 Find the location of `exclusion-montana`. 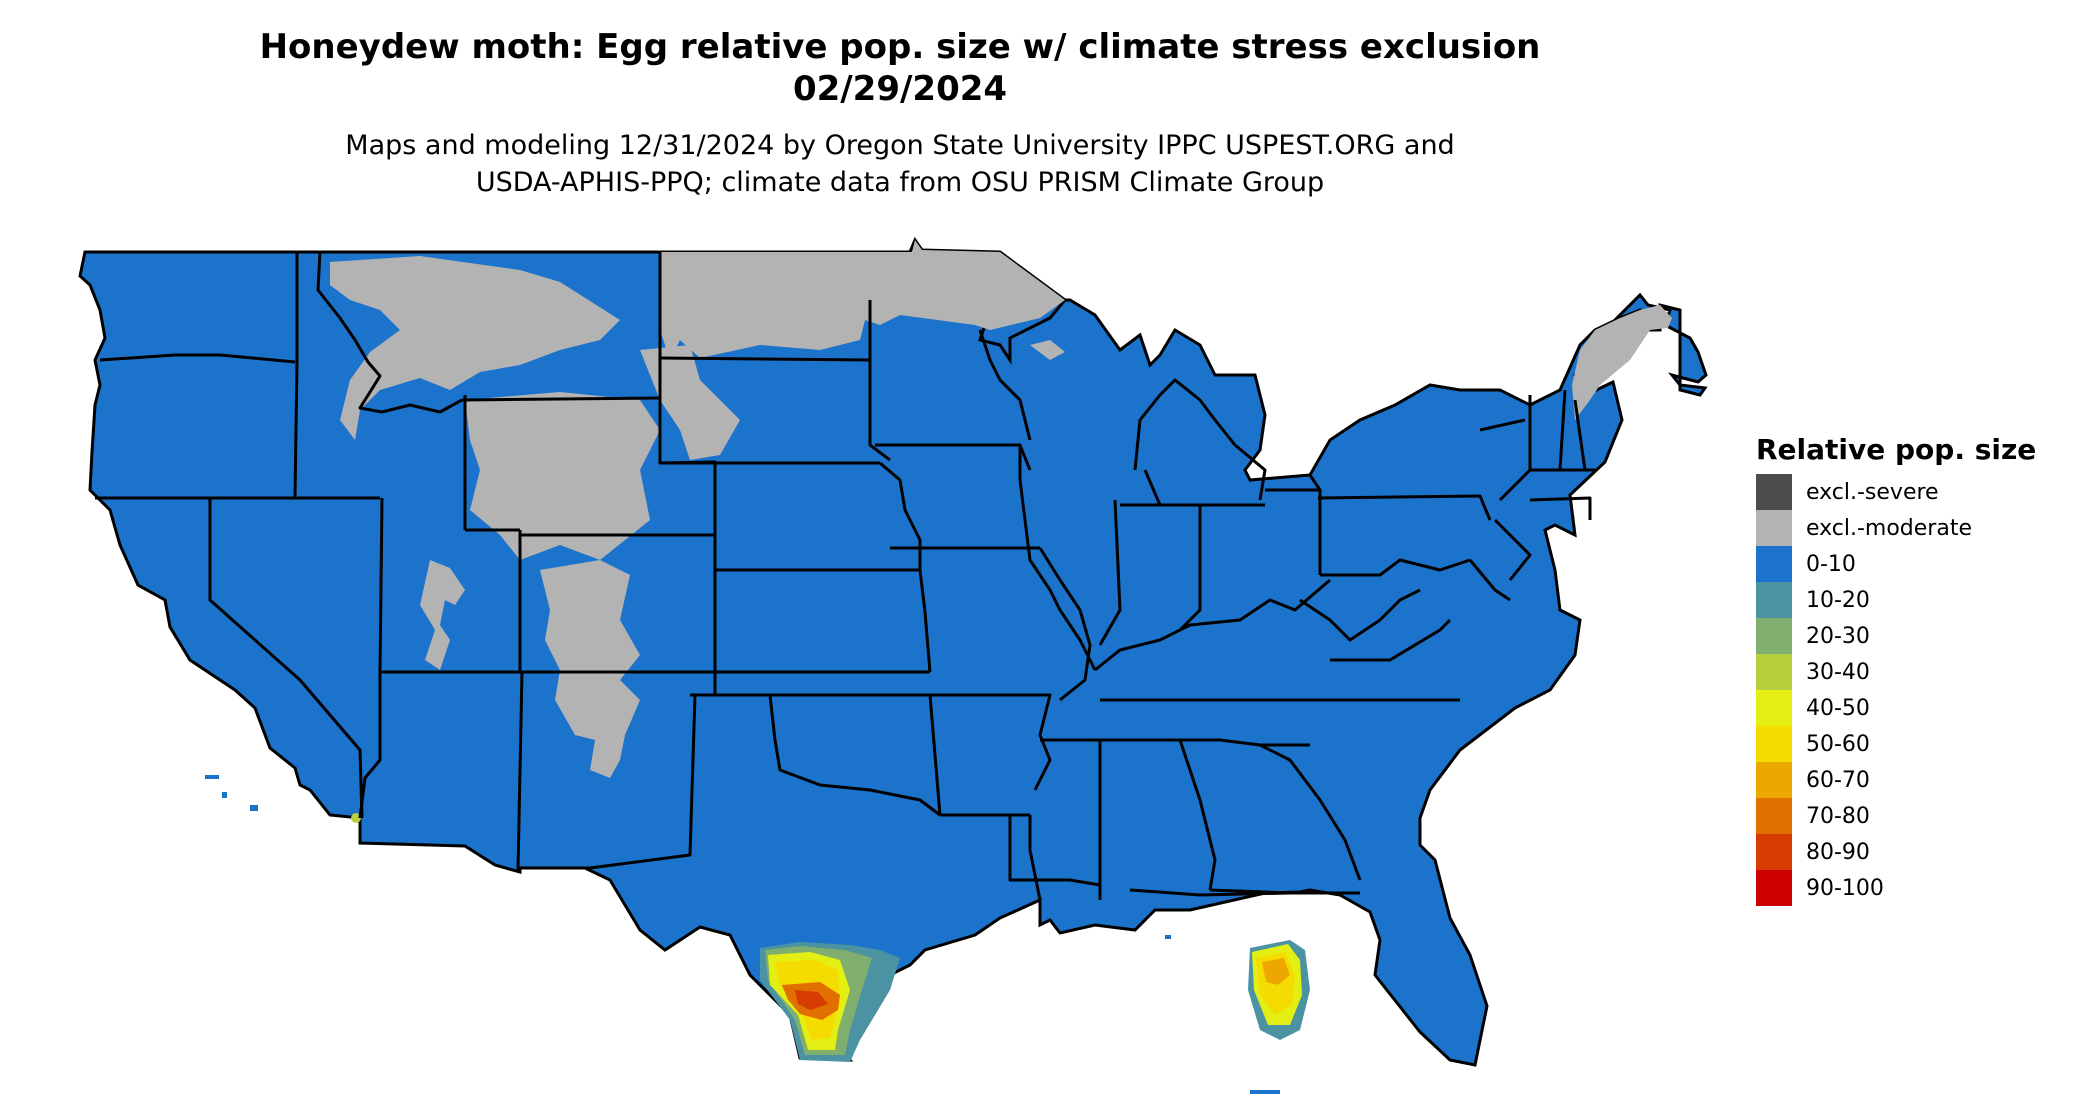

exclusion-montana is located at coordinates (475, 348).